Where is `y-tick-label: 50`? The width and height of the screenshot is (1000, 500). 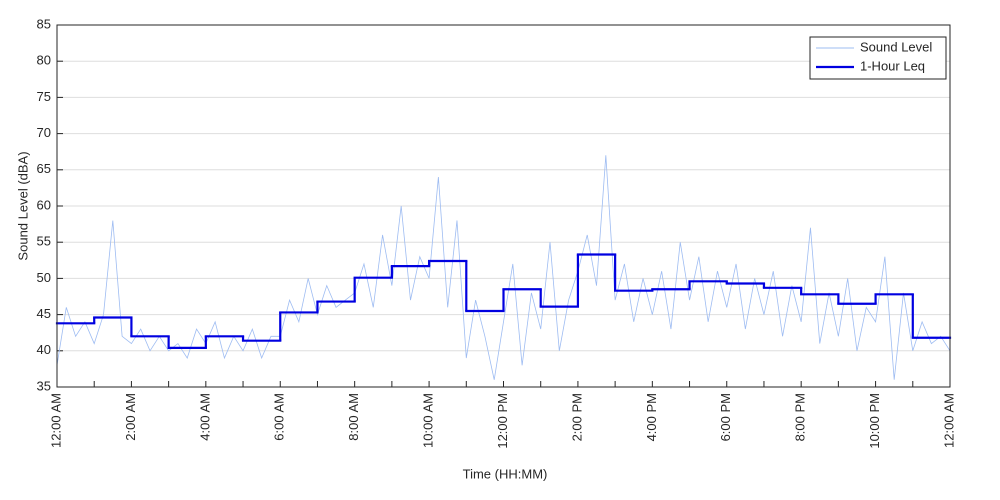
y-tick-label: 50 is located at coordinates (44, 277).